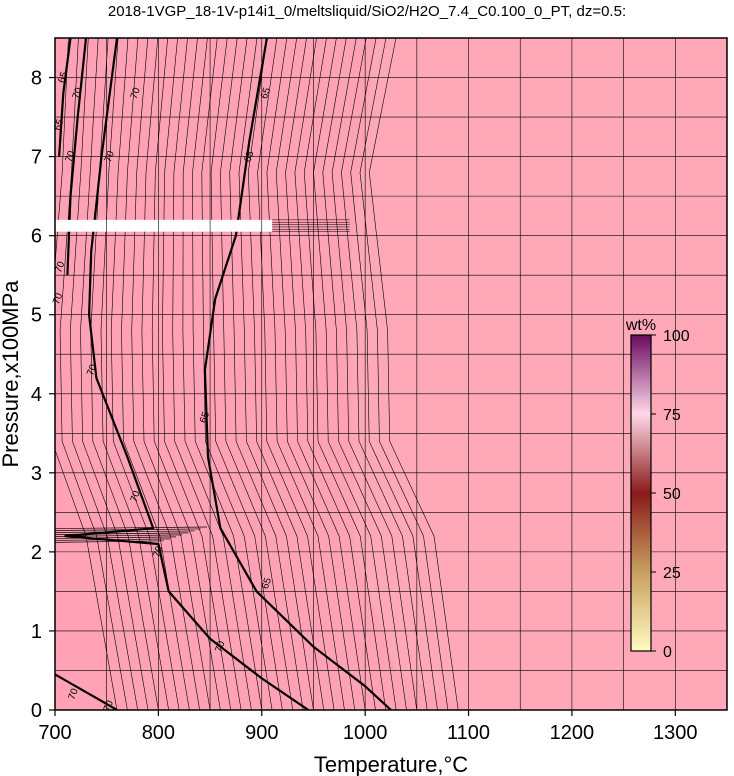 This screenshot has height=776, width=734. I want to click on x-tick-label: 1300, so click(675, 733).